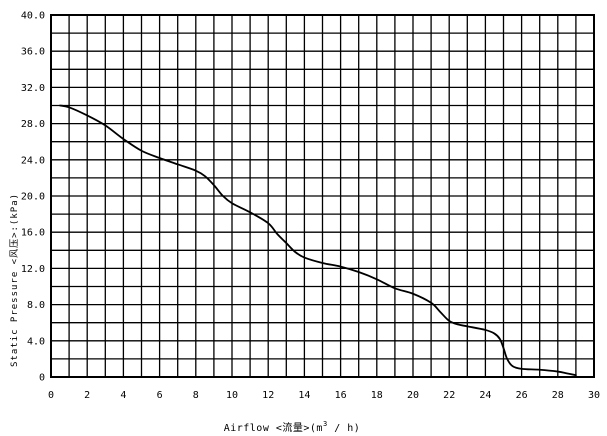  Describe the element at coordinates (324, 395) in the screenshot. I see `x-tick-labels: 0 2 4 6 8 10 12 14 16 18 20 22 24 26 28 30` at that location.